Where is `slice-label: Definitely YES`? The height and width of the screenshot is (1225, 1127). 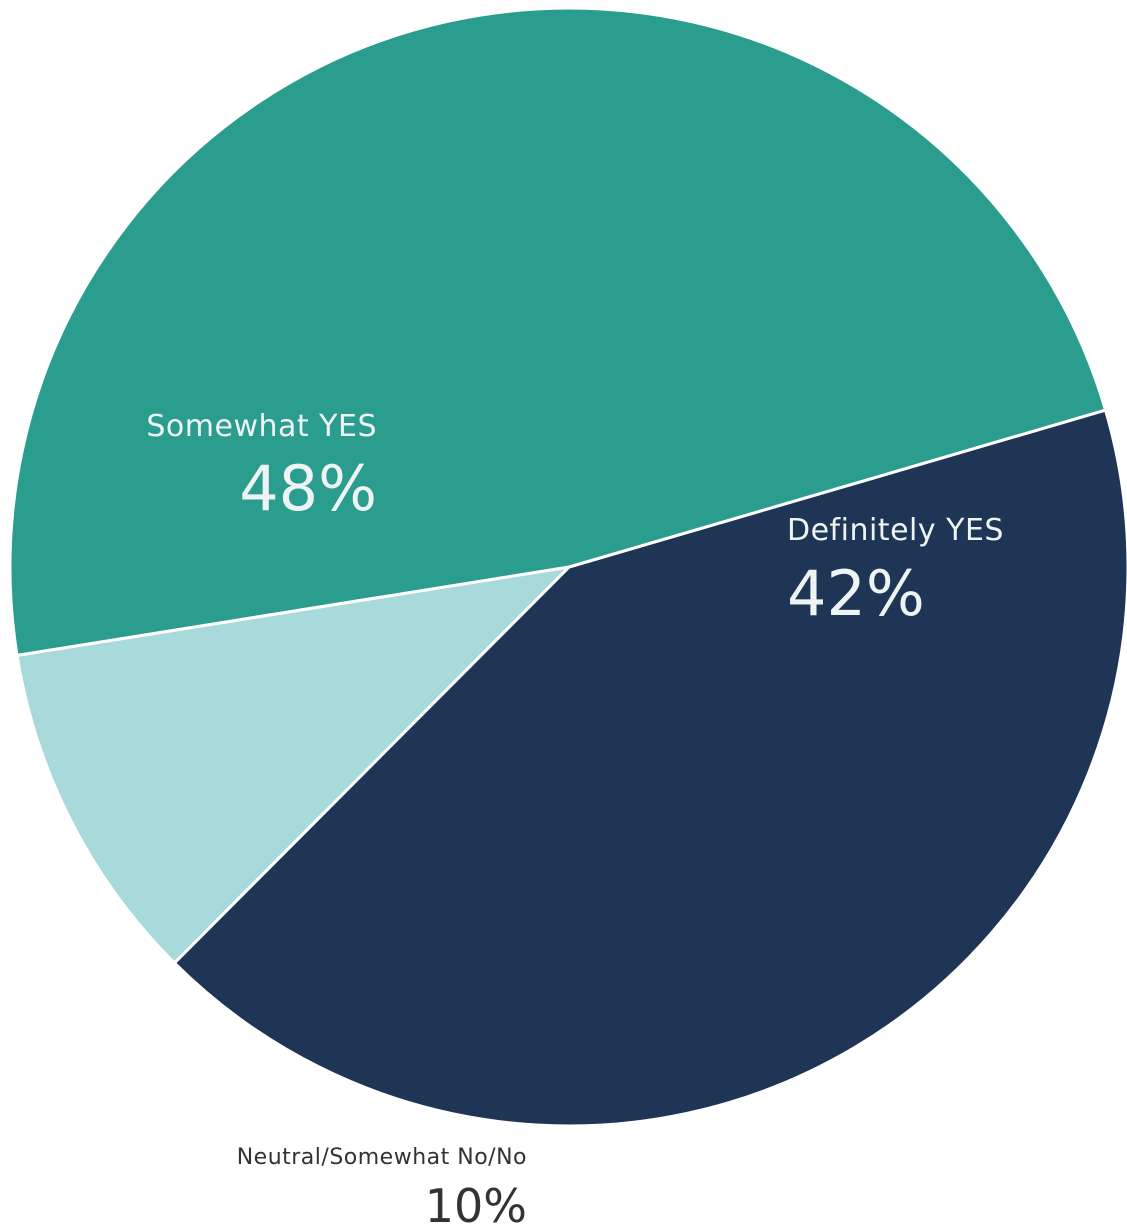 slice-label: Definitely YES is located at coordinates (895, 530).